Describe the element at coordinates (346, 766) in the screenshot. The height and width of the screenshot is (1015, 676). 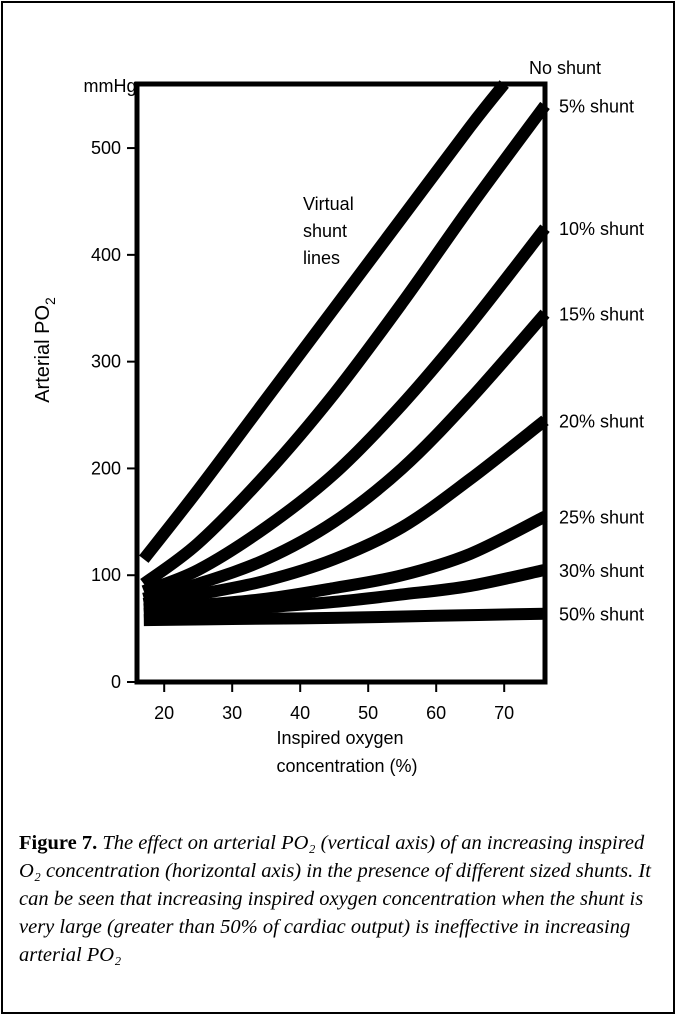
I see `x-axis-title-line-2: concentration (%)` at that location.